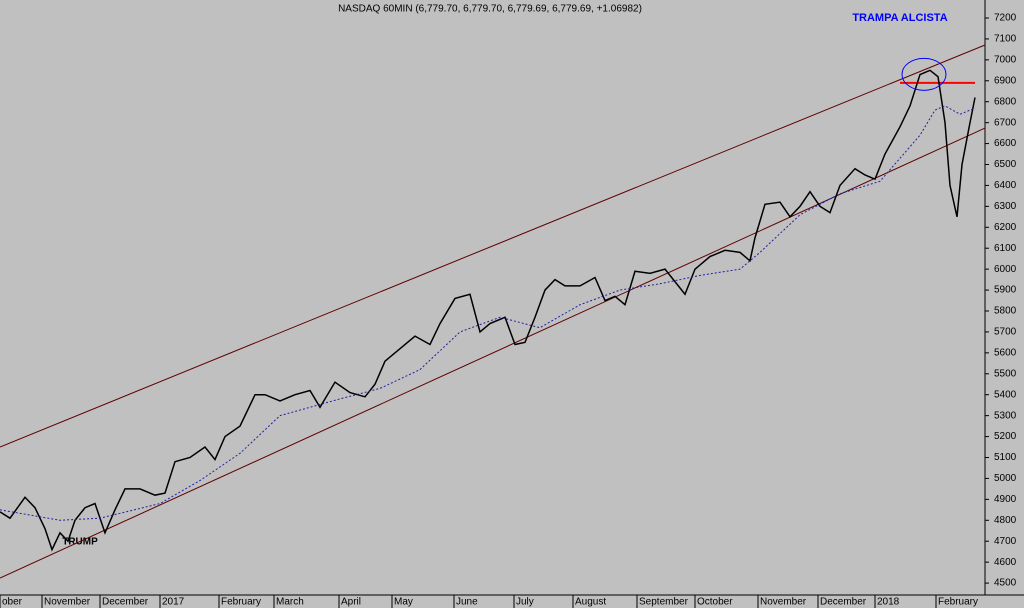 This screenshot has width=1024, height=608. I want to click on y-tick-label: 4500, so click(1005, 583).